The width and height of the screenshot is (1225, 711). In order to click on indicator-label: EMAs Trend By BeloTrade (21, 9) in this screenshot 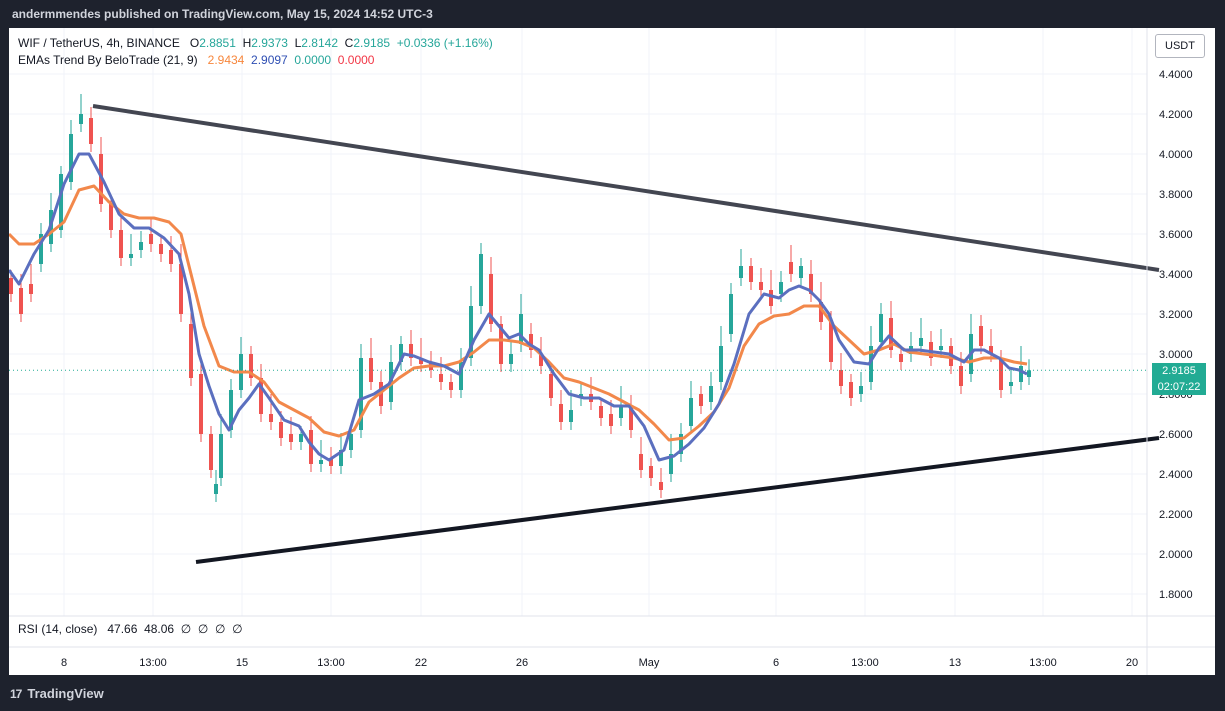, I will do `click(108, 60)`.